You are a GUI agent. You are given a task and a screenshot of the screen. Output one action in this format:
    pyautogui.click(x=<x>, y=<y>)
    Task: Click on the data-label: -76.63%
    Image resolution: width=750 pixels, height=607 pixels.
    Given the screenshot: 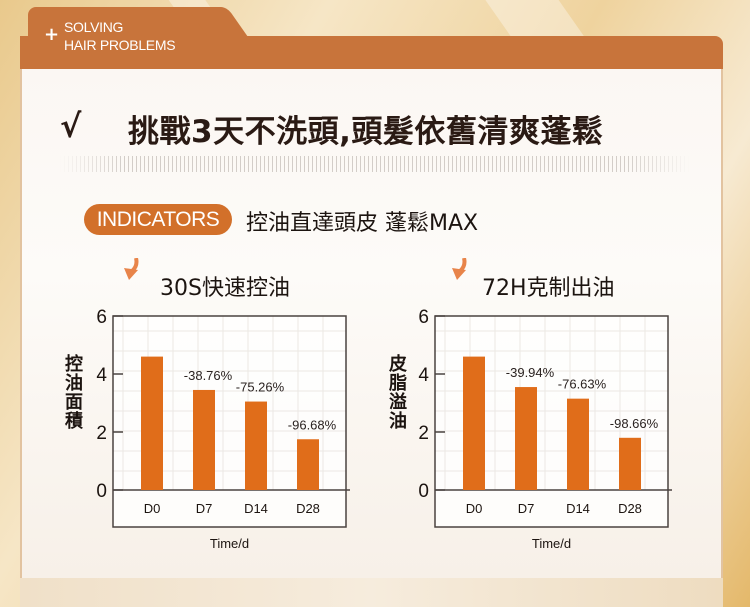 What is the action you would take?
    pyautogui.click(x=582, y=384)
    